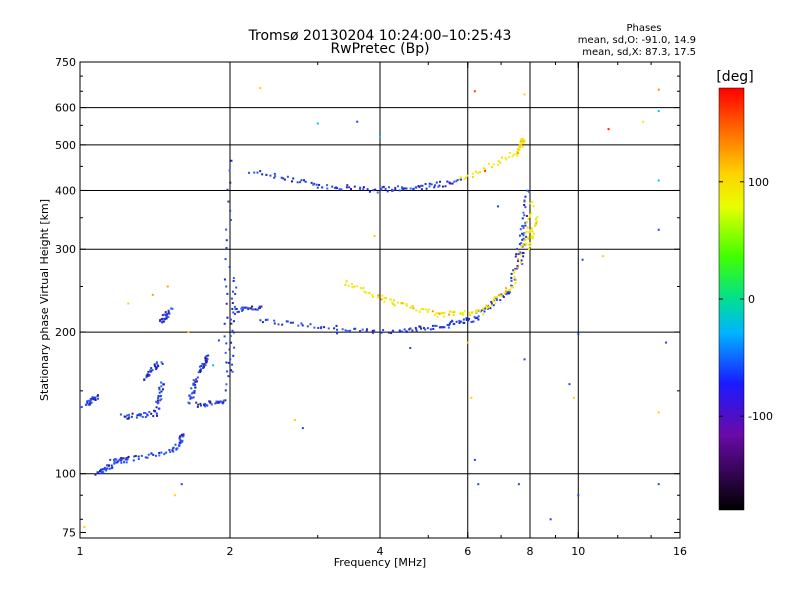 The height and width of the screenshot is (600, 800). What do you see at coordinates (467, 551) in the screenshot?
I see `x-tick-label: 6` at bounding box center [467, 551].